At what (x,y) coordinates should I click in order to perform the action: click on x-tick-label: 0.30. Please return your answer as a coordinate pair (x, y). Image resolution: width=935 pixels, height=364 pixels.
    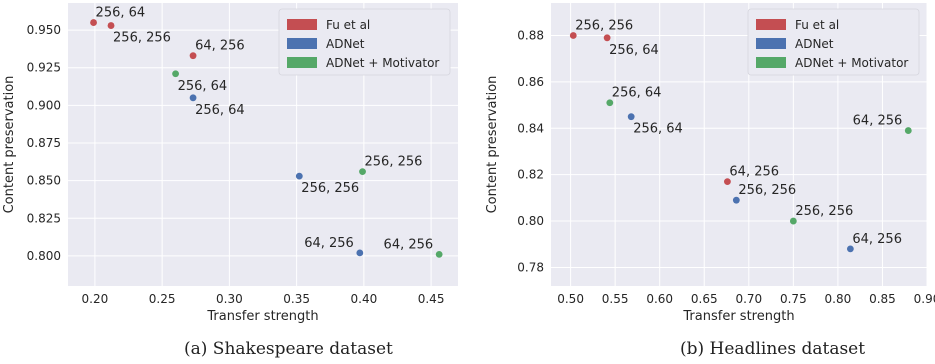
    Looking at the image, I should click on (229, 299).